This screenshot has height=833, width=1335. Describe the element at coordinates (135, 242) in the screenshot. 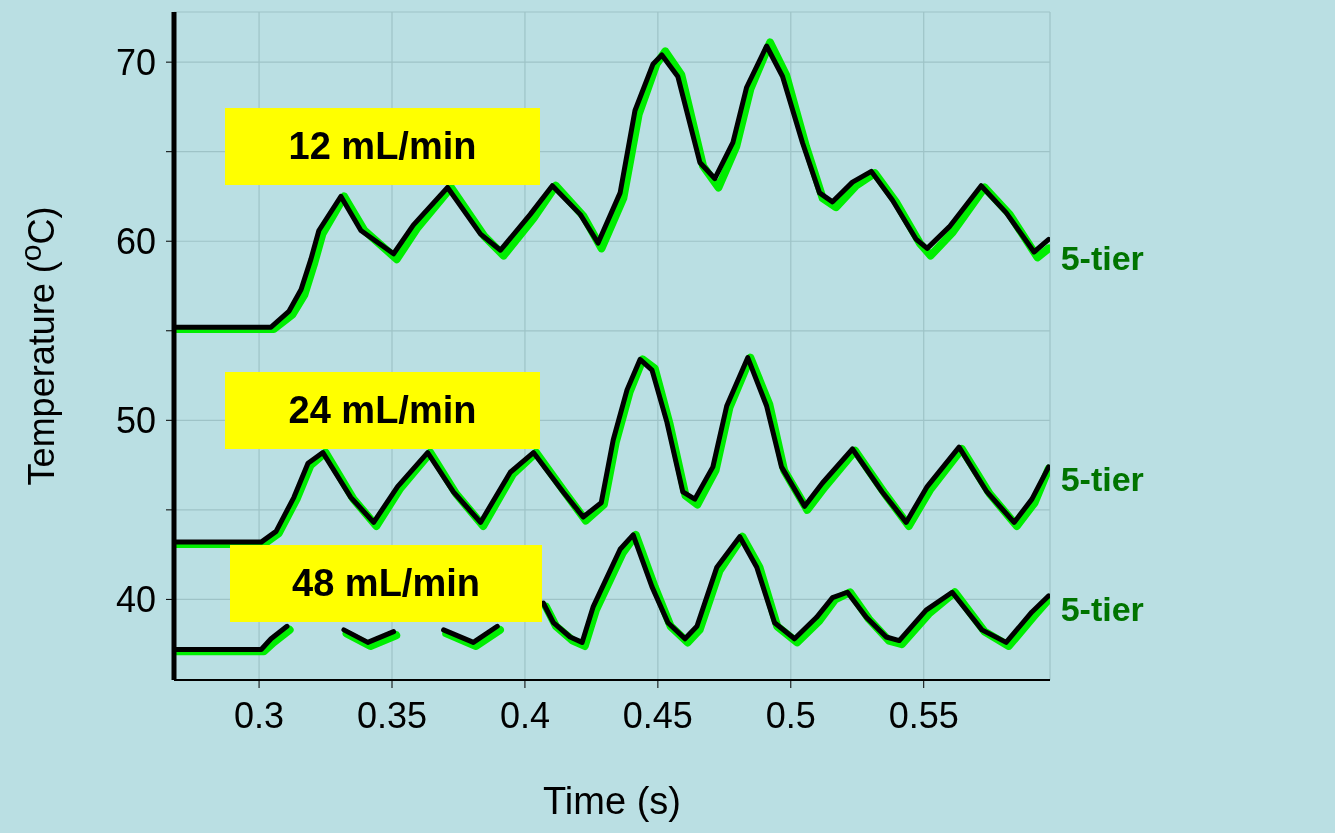

I see `y-tick-label: 60` at that location.